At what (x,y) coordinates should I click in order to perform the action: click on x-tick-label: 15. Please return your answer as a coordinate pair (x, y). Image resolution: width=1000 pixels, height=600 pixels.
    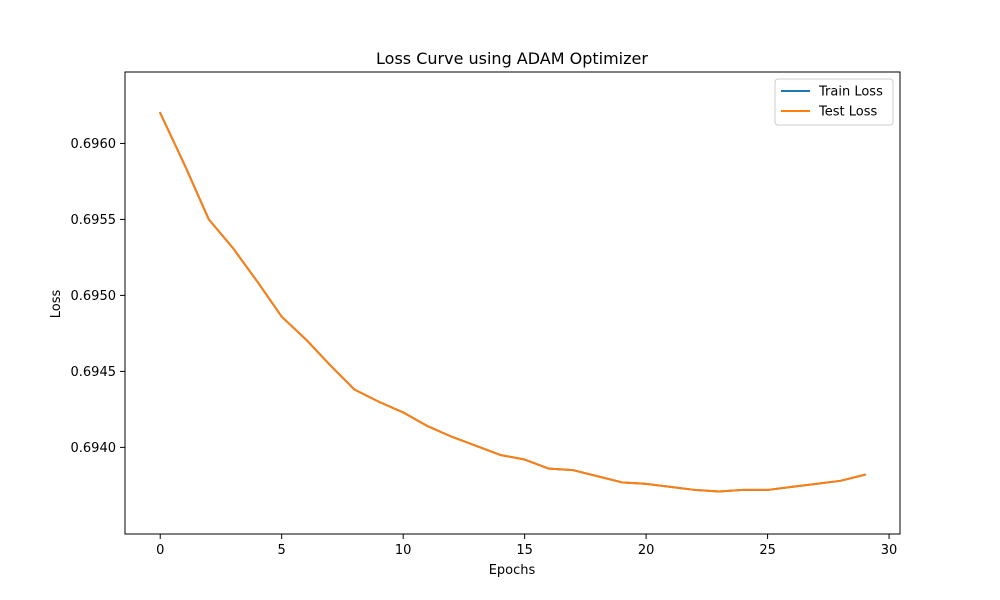
    Looking at the image, I should click on (524, 550).